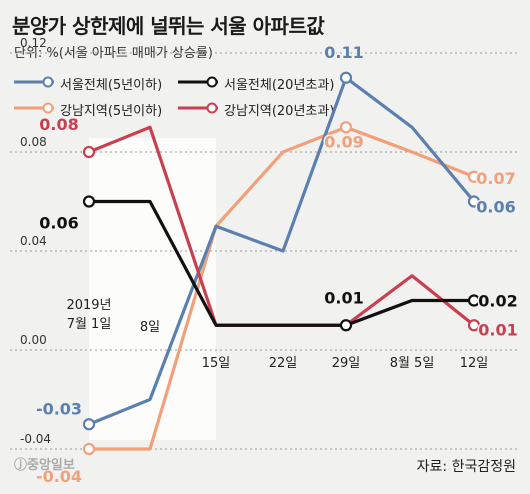 The width and height of the screenshot is (530, 494). I want to click on data-label: 0.02, so click(497, 301).